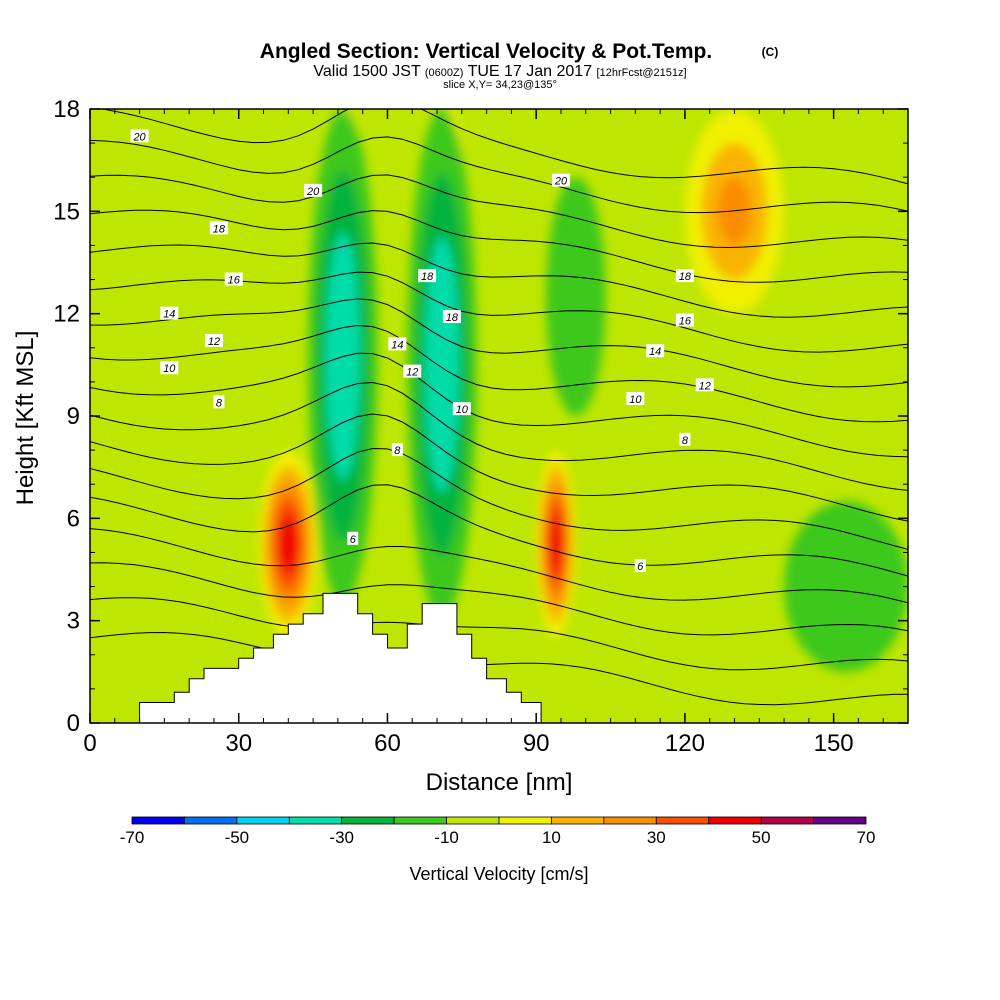 The width and height of the screenshot is (1000, 1000). I want to click on colorbar-tick-label: -10, so click(446, 837).